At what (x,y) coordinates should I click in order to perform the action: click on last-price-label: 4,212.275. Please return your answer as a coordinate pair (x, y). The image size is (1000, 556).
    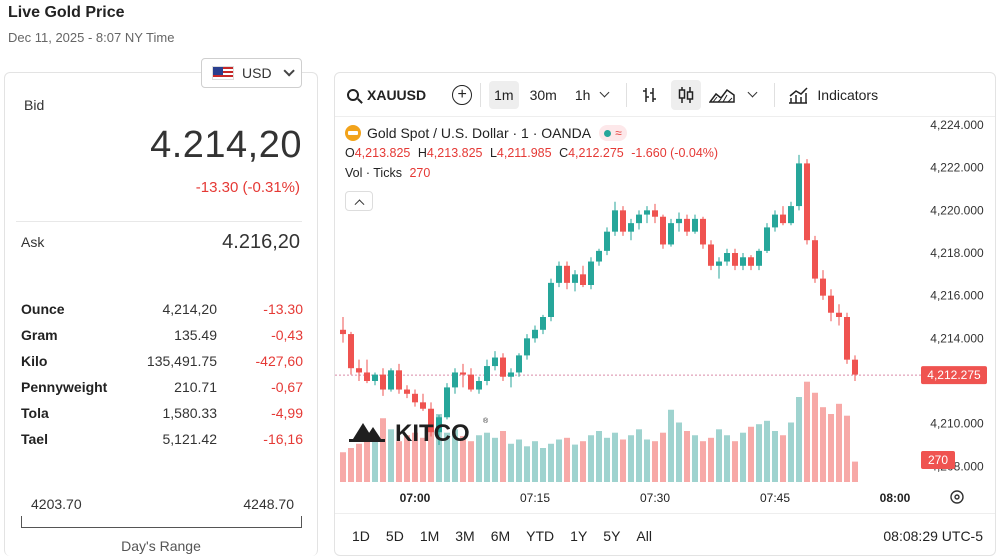
    Looking at the image, I should click on (954, 375).